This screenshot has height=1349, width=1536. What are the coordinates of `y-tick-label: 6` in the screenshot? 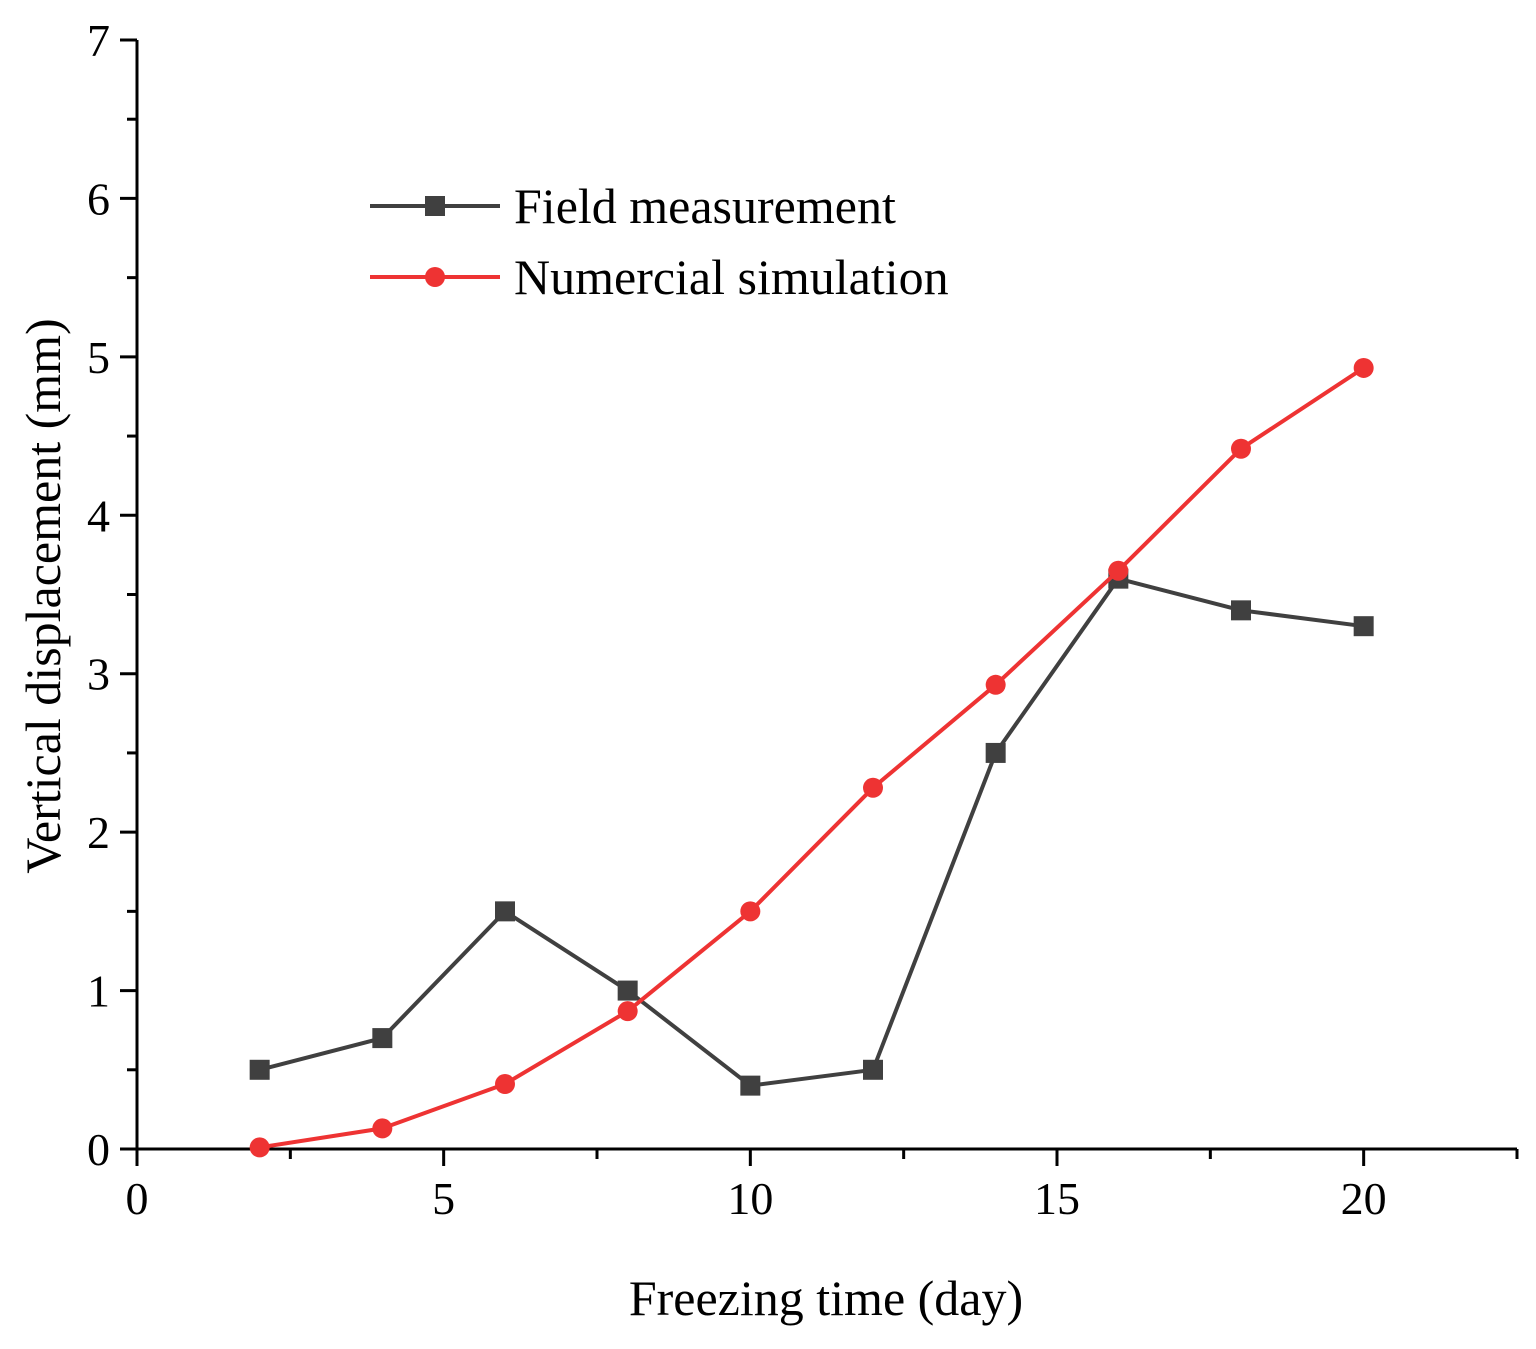 It's located at (98, 198).